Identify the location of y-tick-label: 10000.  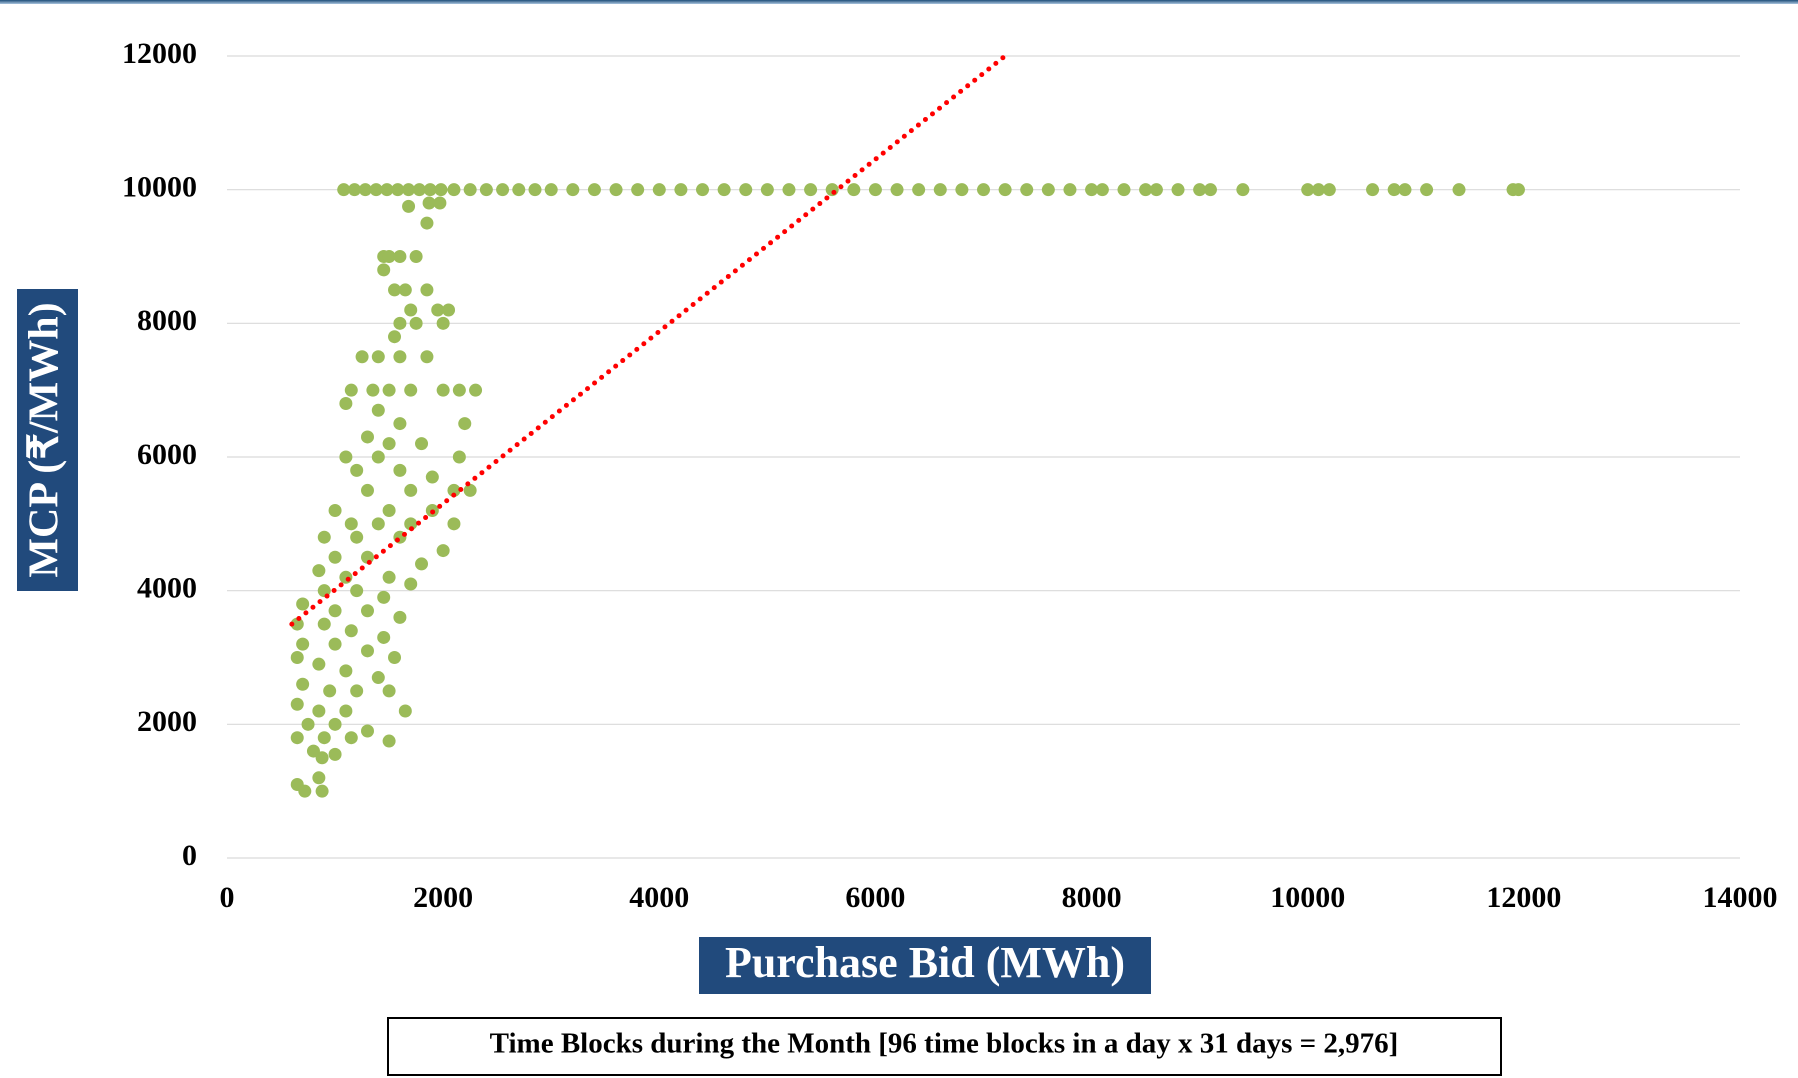
(159, 187).